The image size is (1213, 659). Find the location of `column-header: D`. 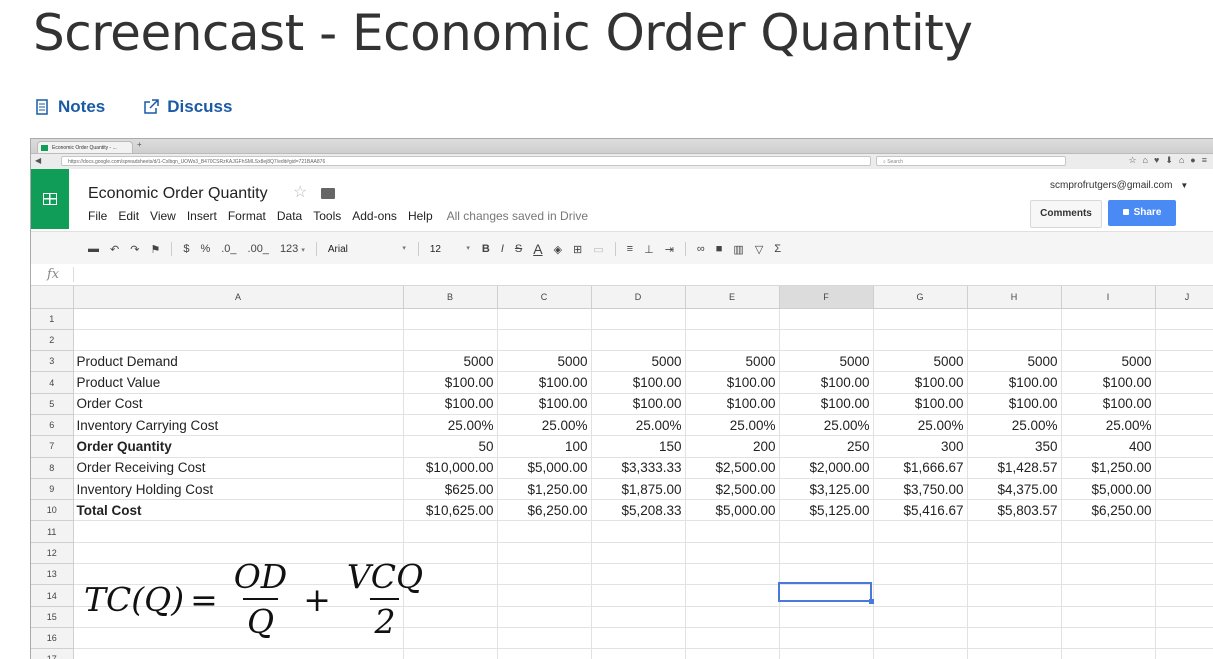

column-header: D is located at coordinates (638, 297).